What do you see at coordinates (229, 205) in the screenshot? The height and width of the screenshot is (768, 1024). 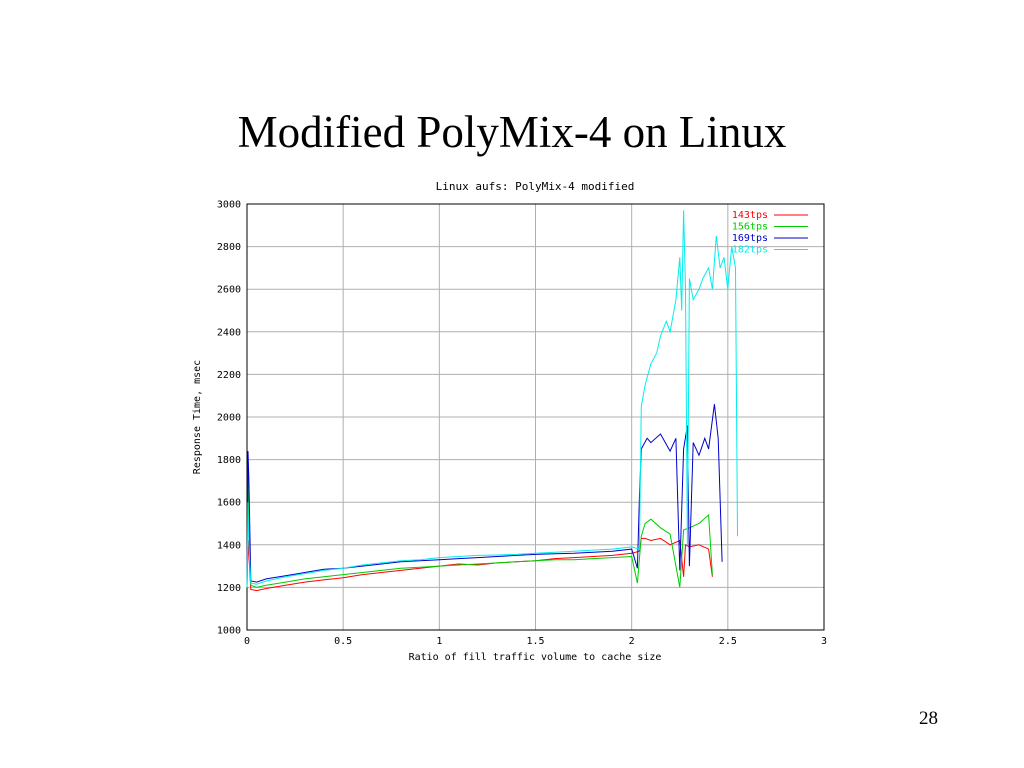 I see `y-tick-label: 3000` at bounding box center [229, 205].